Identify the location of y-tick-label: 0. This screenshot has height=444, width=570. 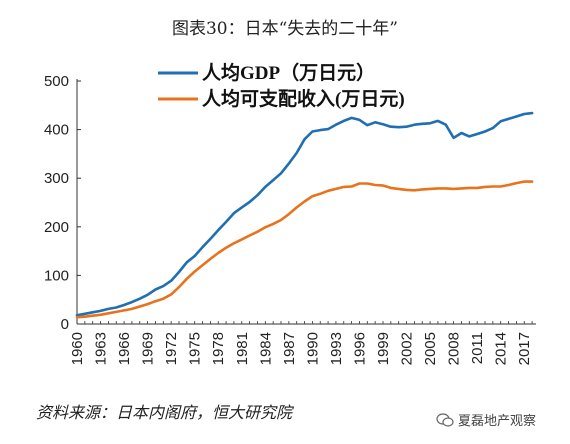
(65, 324).